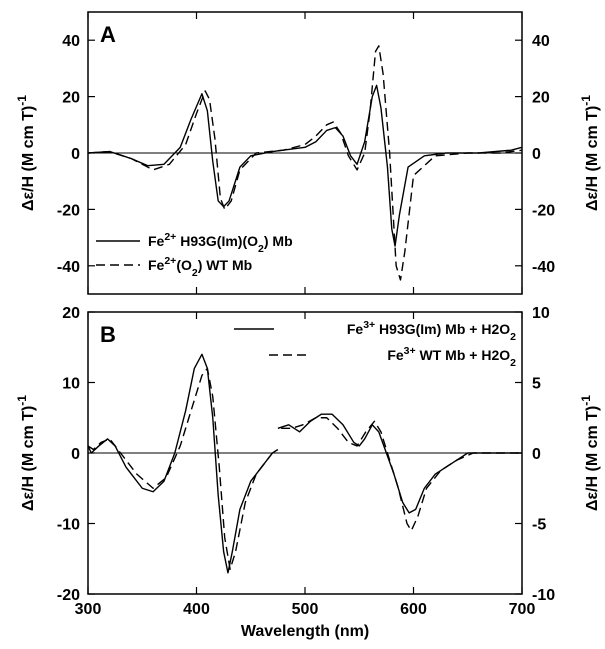 The image size is (605, 649). I want to click on y-tick-label-left: -40, so click(68, 267).